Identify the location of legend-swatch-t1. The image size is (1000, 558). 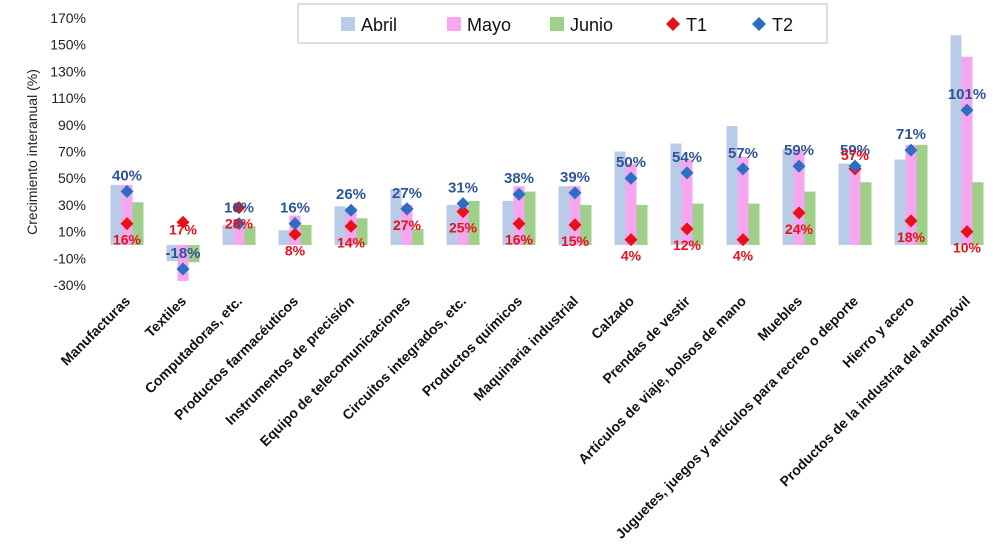
(673, 24).